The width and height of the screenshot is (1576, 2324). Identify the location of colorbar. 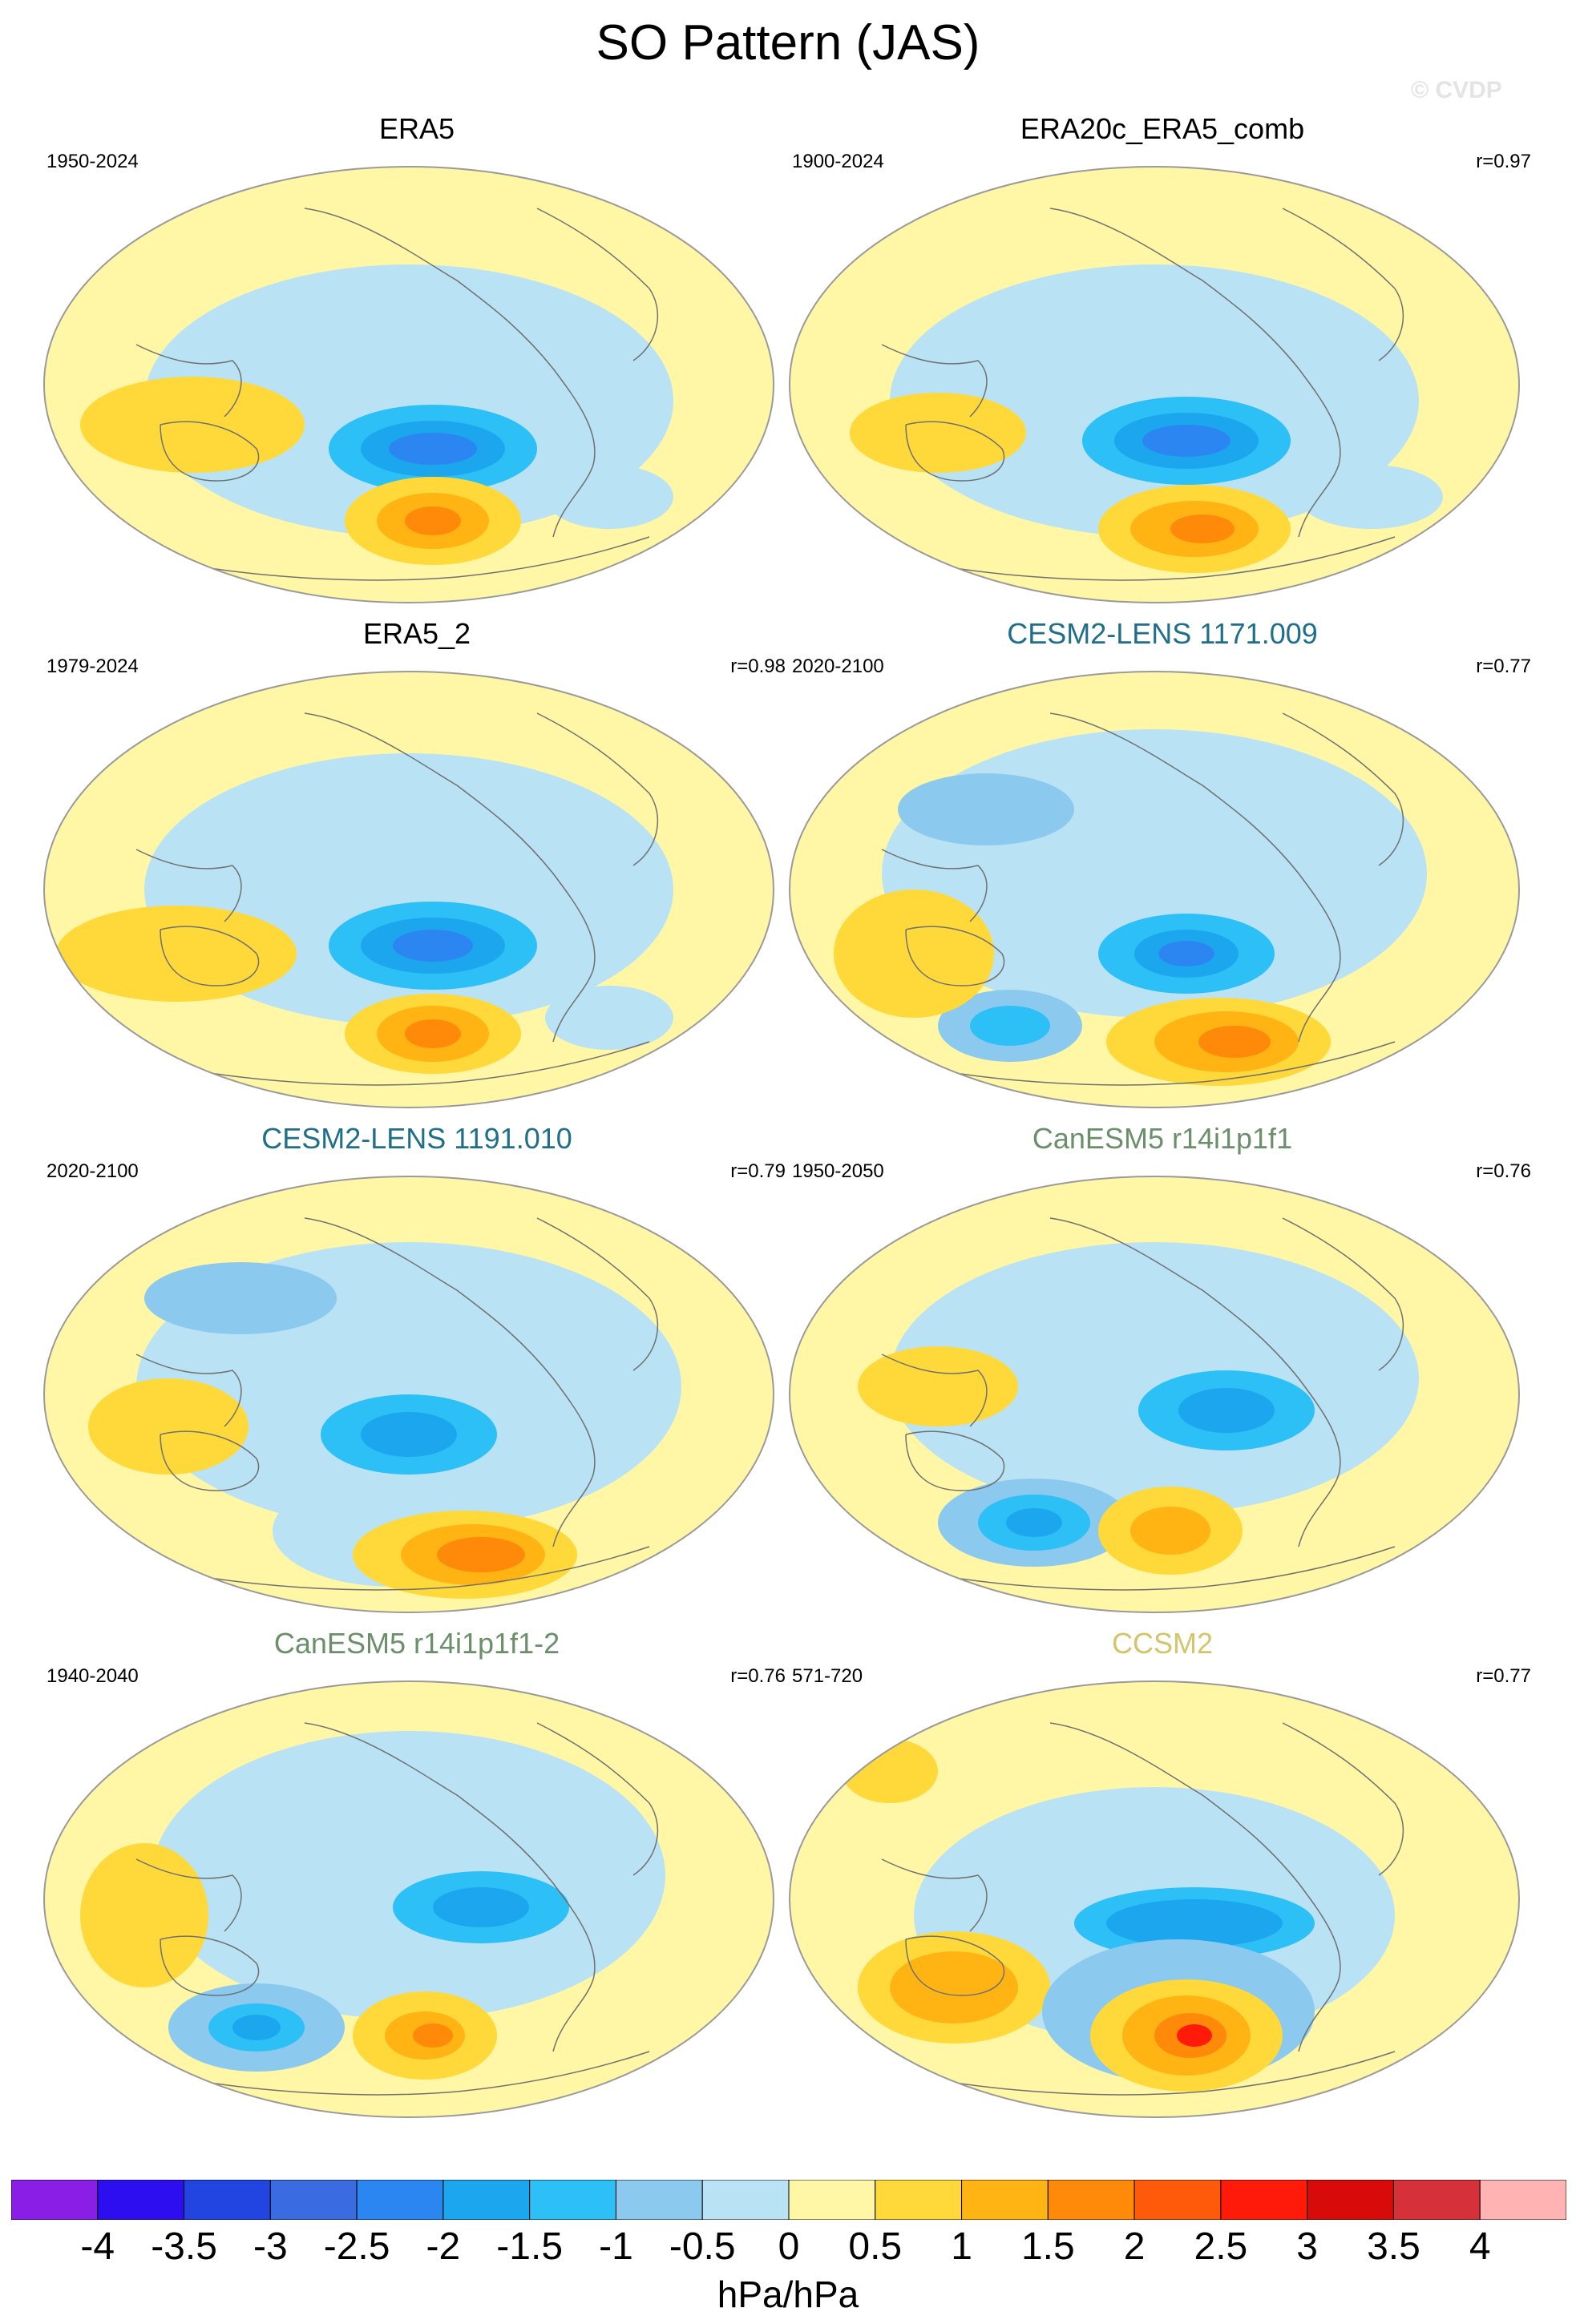
(788, 2200).